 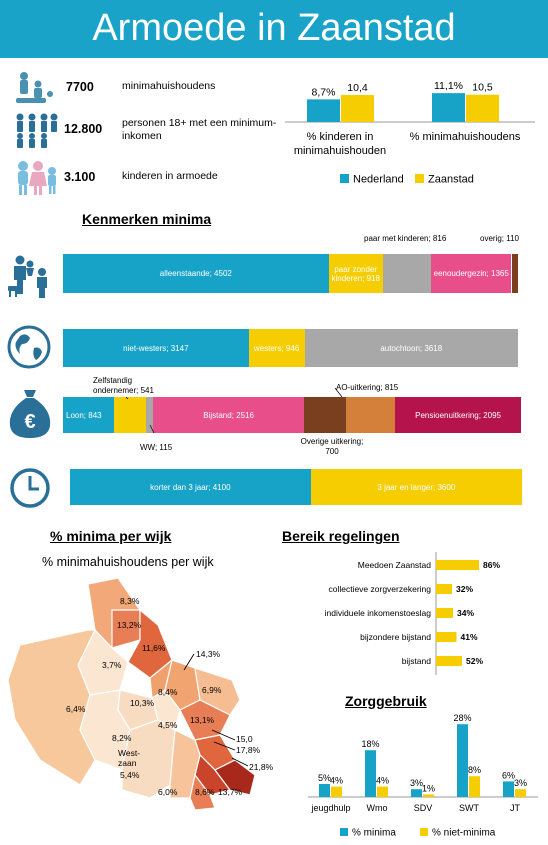 What do you see at coordinates (244, 739) in the screenshot?
I see `map-value: 15,0` at bounding box center [244, 739].